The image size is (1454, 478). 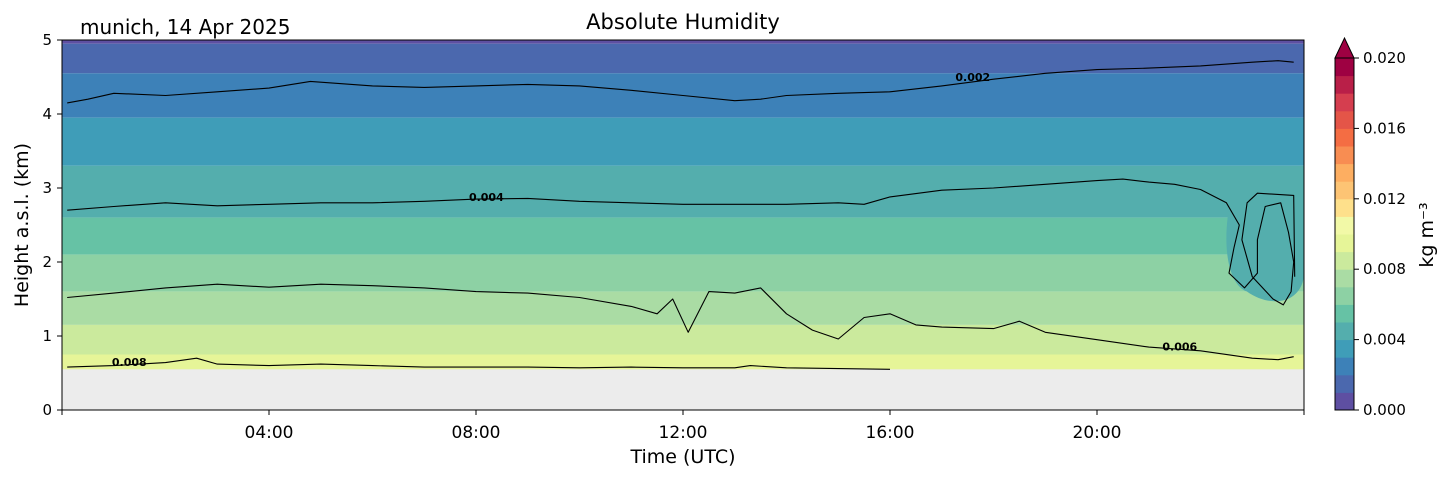 What do you see at coordinates (682, 457) in the screenshot?
I see `x-axis-label: Time (UTC)` at bounding box center [682, 457].